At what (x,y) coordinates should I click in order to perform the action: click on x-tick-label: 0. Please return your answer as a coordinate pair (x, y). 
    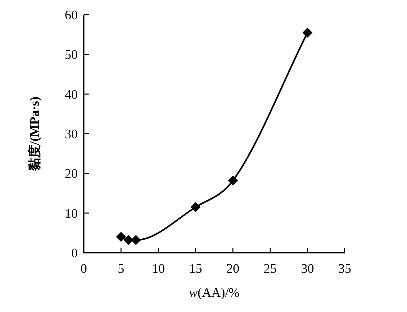
    Looking at the image, I should click on (84, 268).